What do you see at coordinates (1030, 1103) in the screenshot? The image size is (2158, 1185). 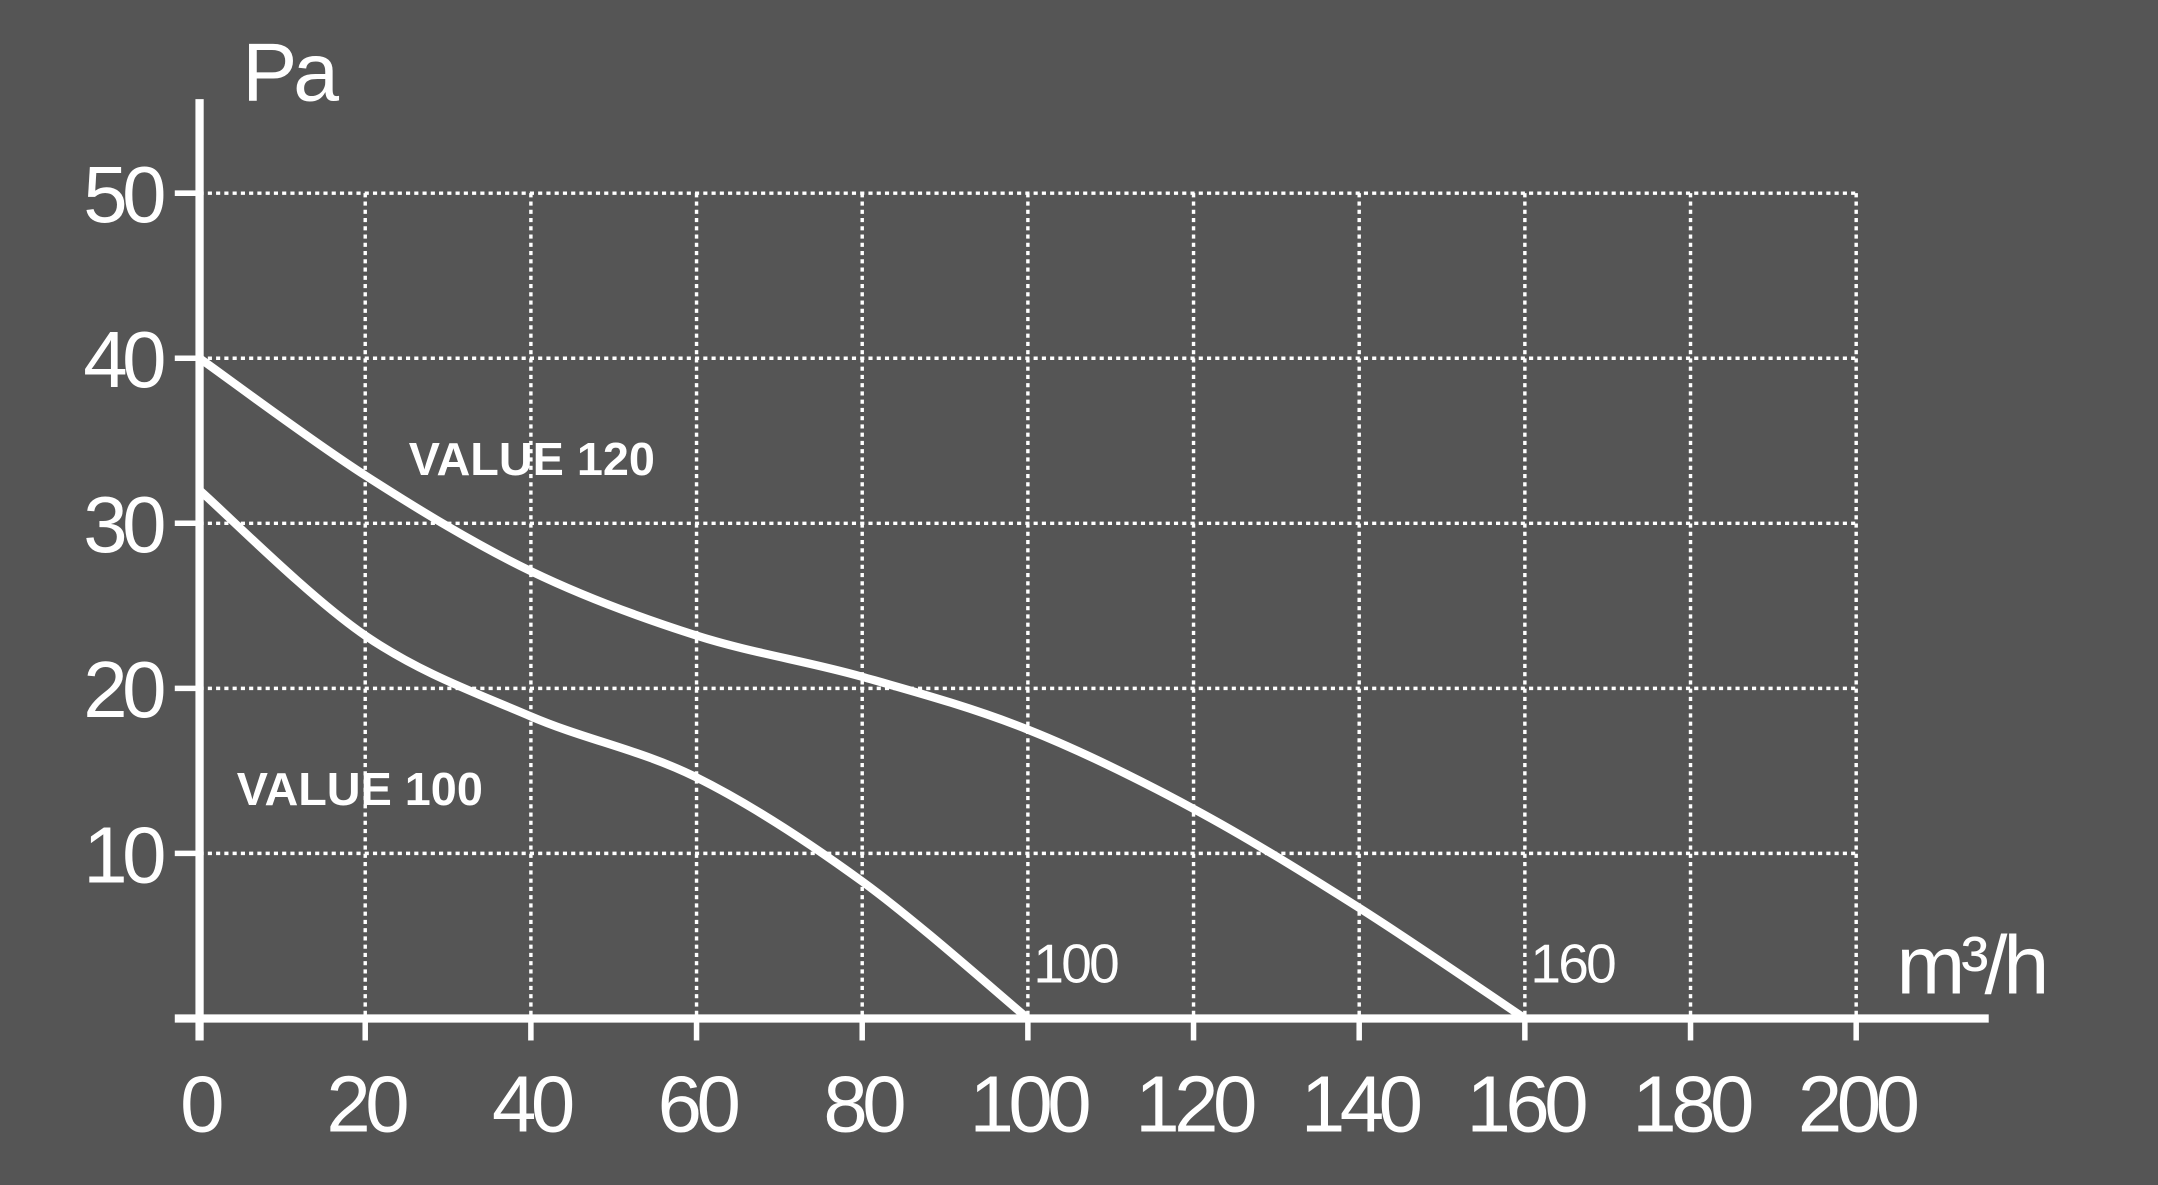 I see `x-tick-label: 100` at bounding box center [1030, 1103].